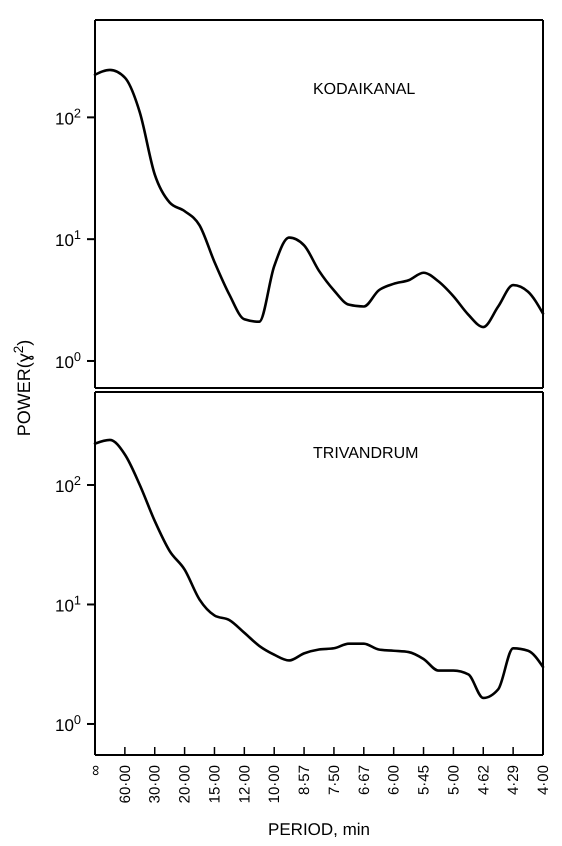  Describe the element at coordinates (125, 784) in the screenshot. I see `x-tick-label: 60·00` at that location.